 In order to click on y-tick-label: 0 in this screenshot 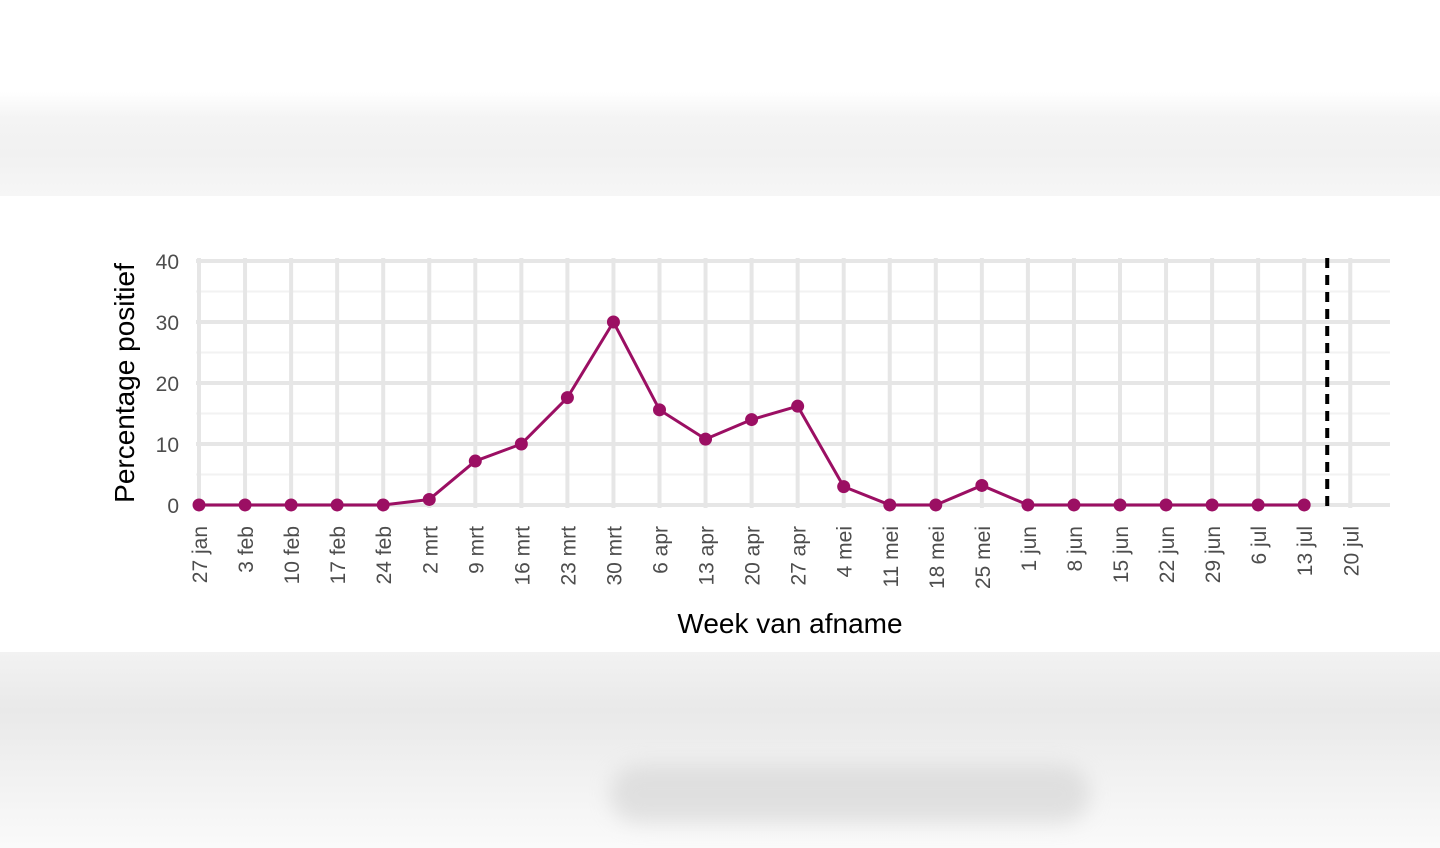, I will do `click(173, 506)`.